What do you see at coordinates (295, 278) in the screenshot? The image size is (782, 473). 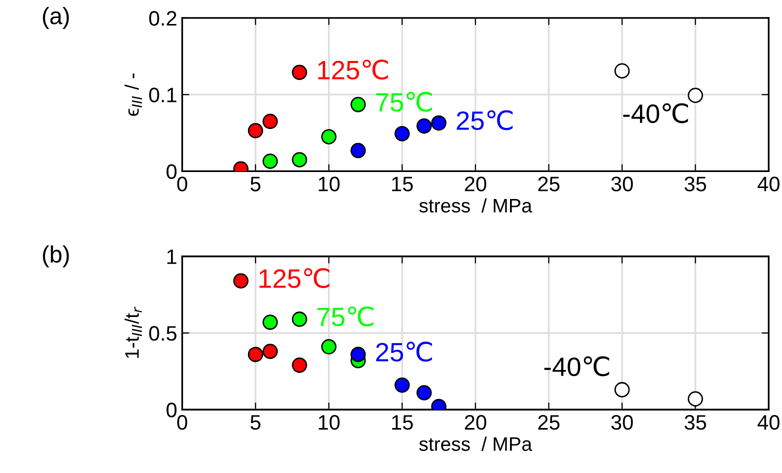 I see `legend-label: 125℃` at bounding box center [295, 278].